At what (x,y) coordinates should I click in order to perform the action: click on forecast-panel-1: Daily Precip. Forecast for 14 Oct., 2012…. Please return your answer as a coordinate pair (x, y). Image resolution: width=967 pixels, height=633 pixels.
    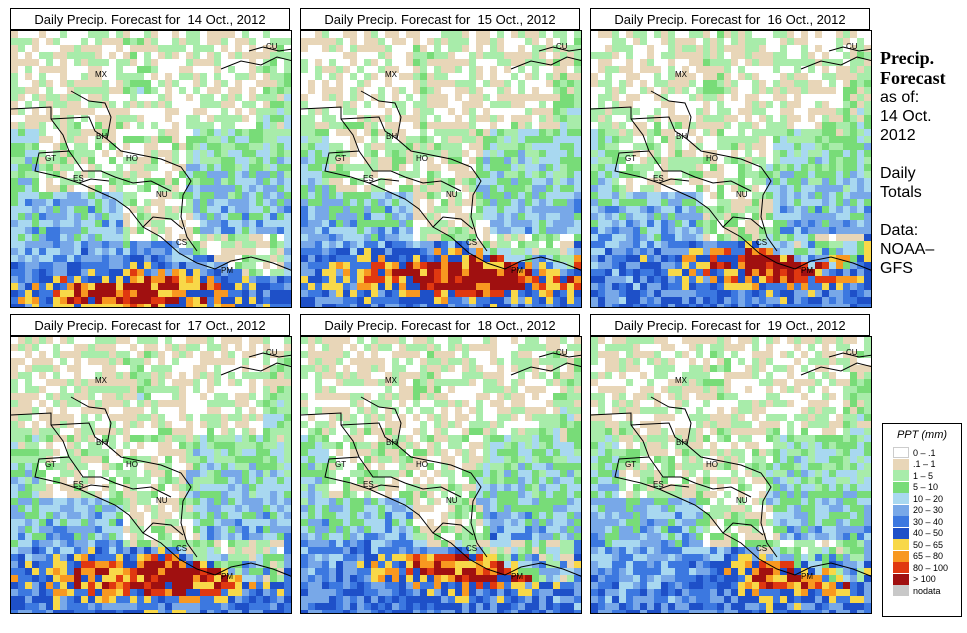
    Looking at the image, I should click on (151, 158).